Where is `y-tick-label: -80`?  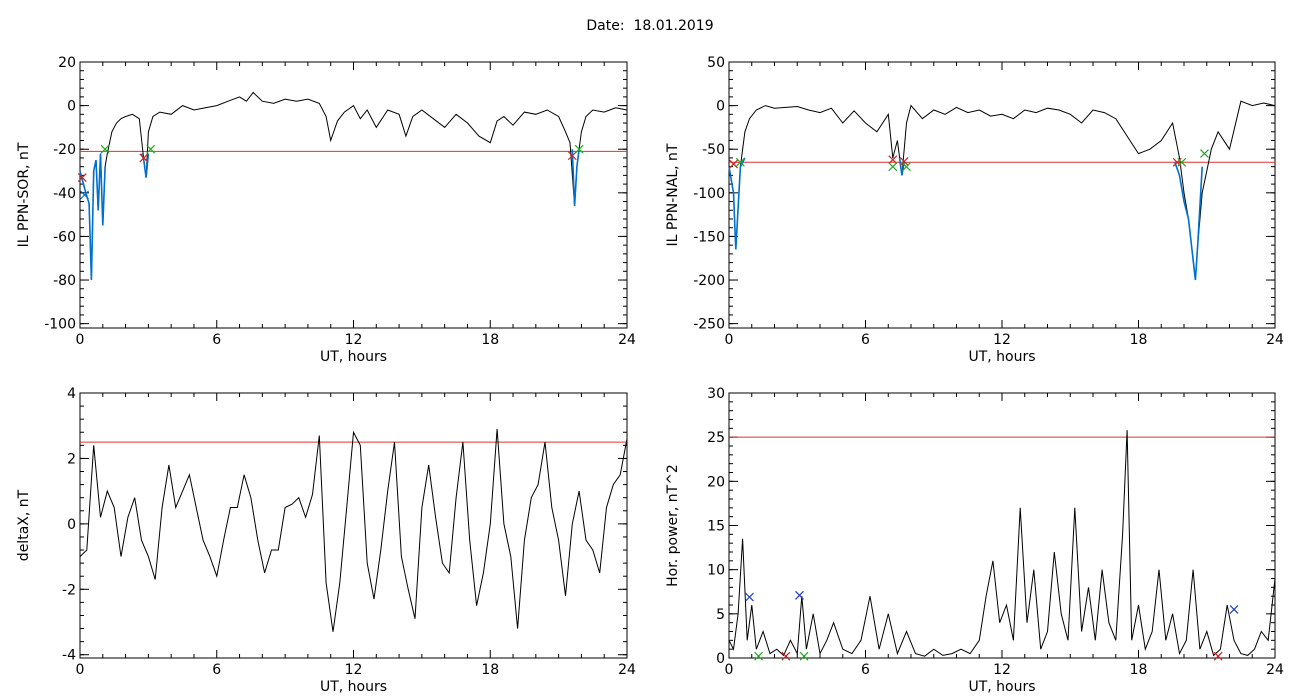 y-tick-label: -80 is located at coordinates (64, 281).